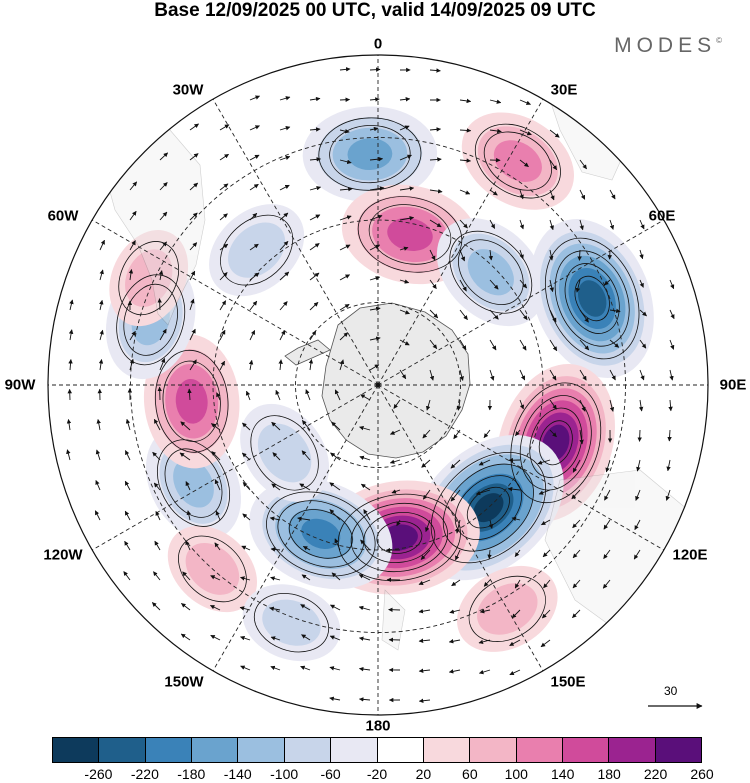 This screenshot has width=750, height=783. I want to click on lon-label-30w: 30W, so click(188, 90).